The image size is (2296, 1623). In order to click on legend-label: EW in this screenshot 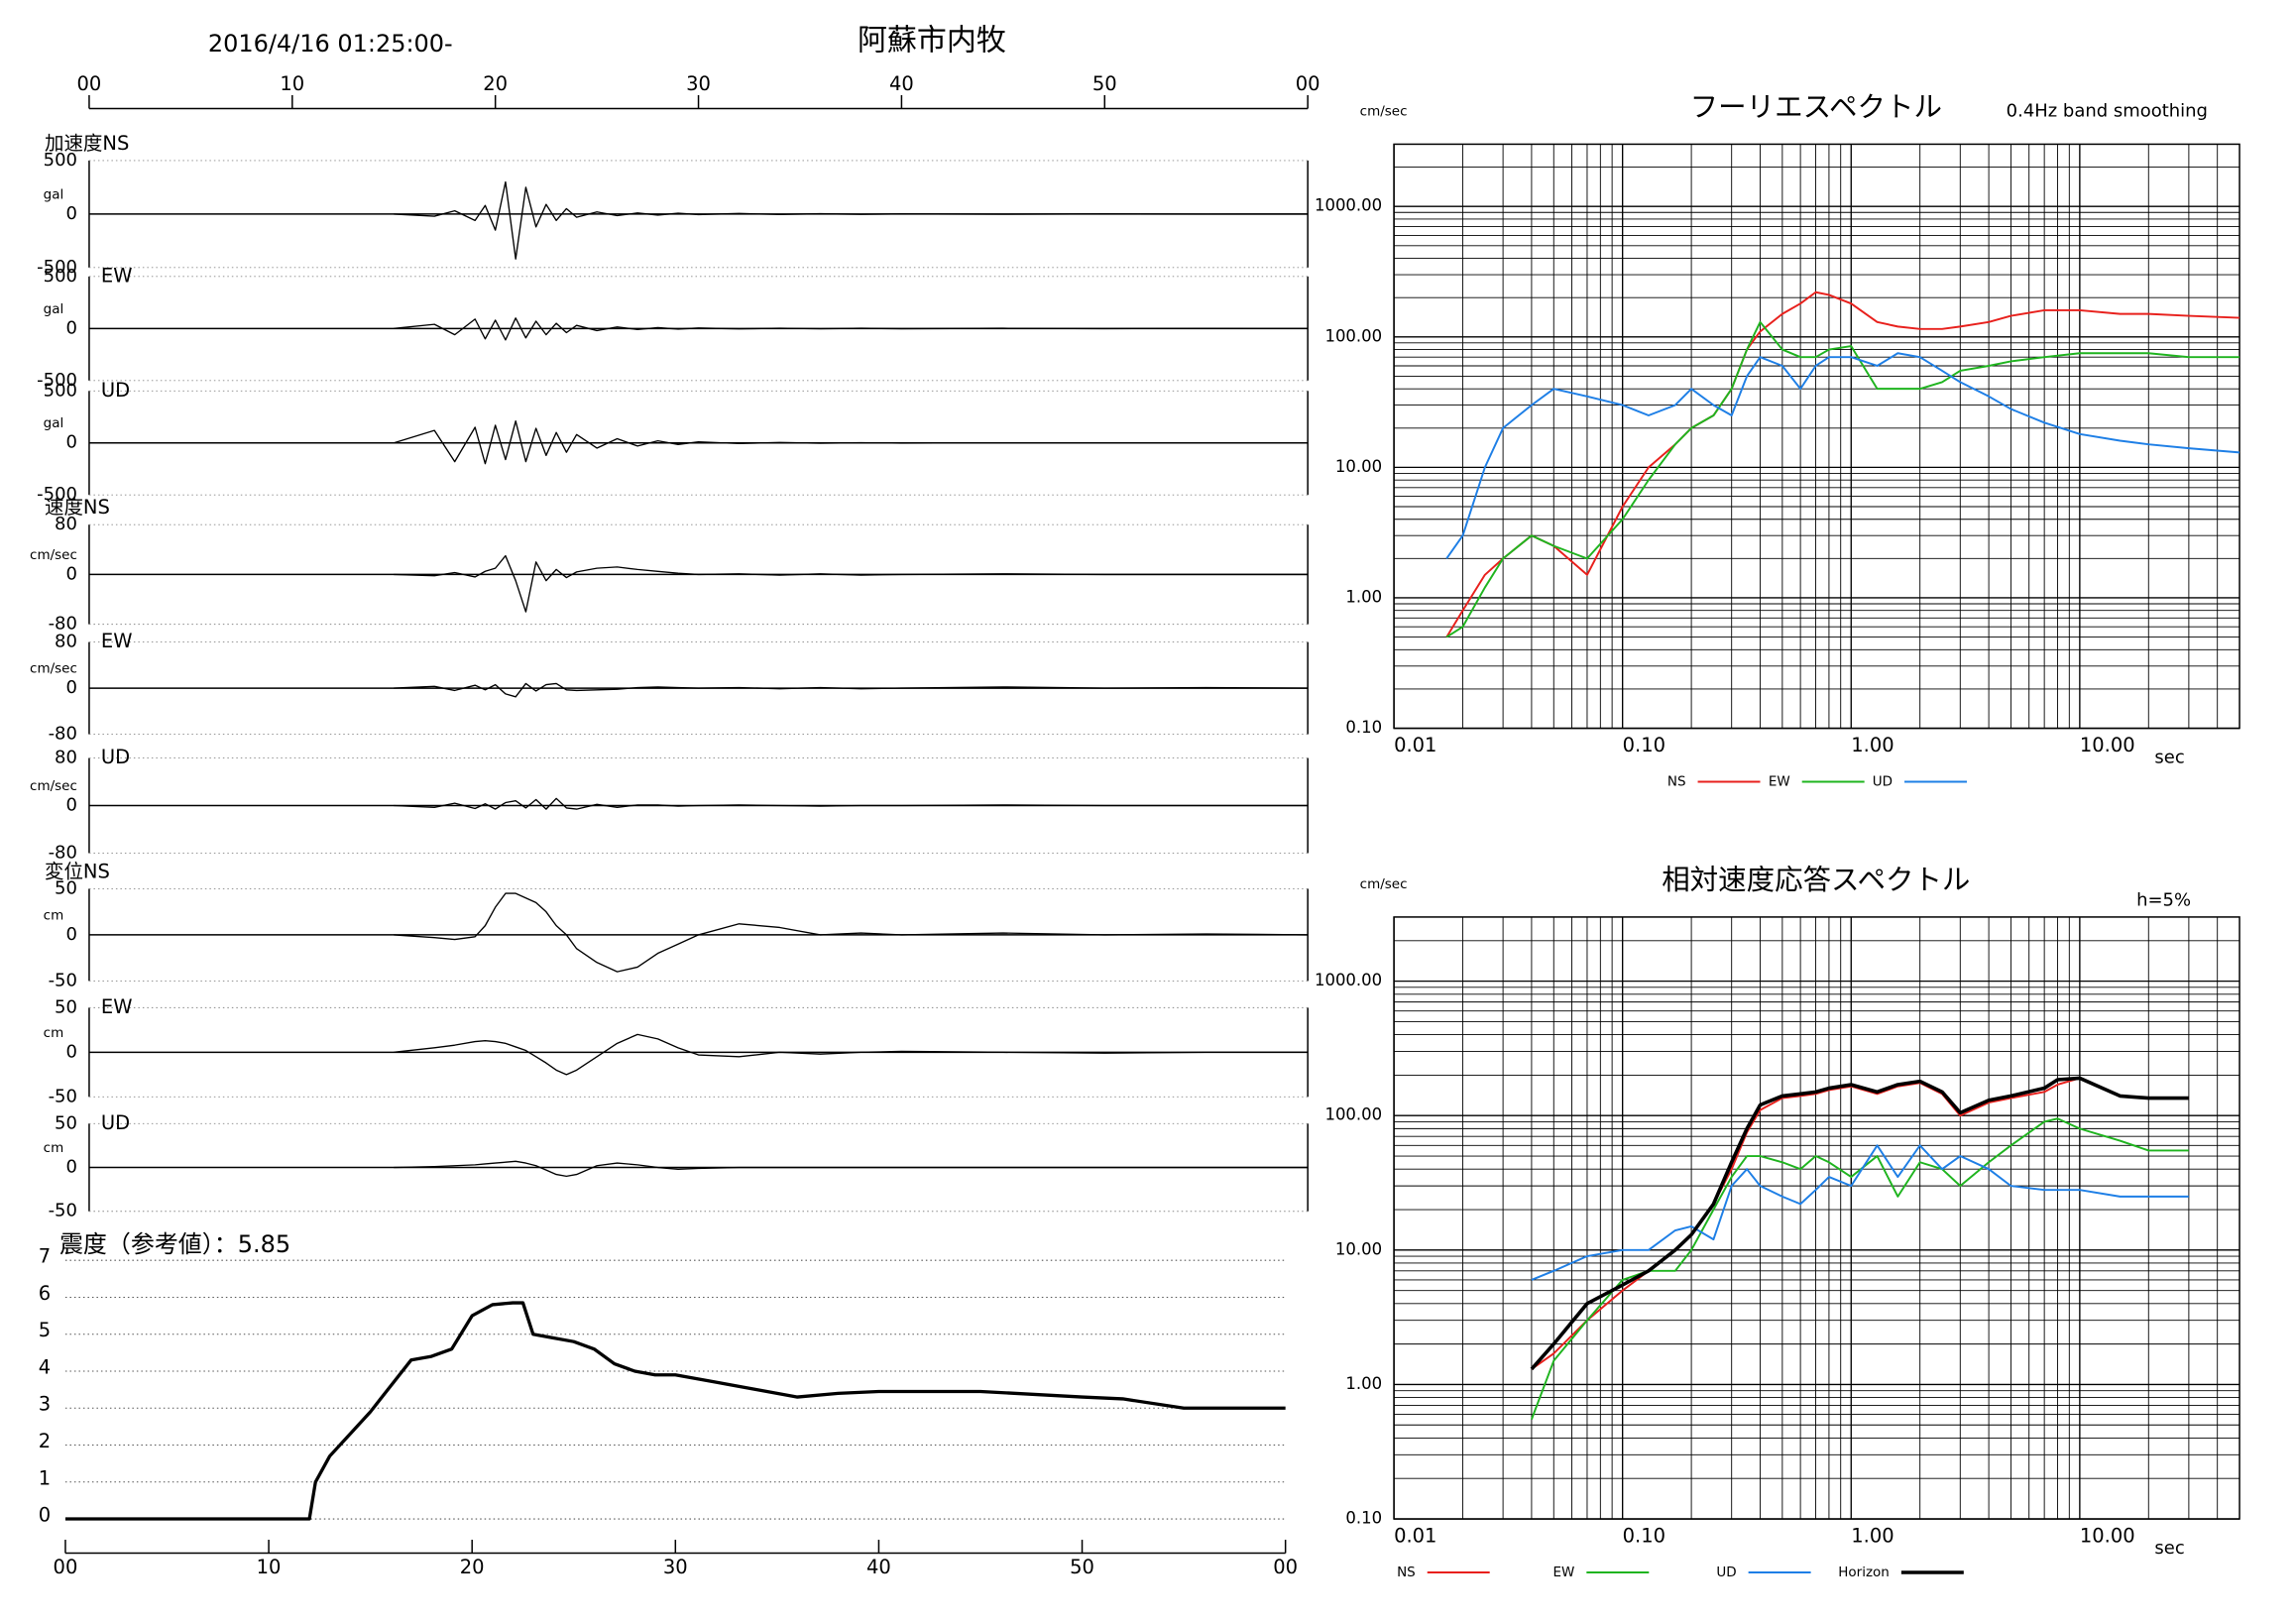, I will do `click(1779, 782)`.